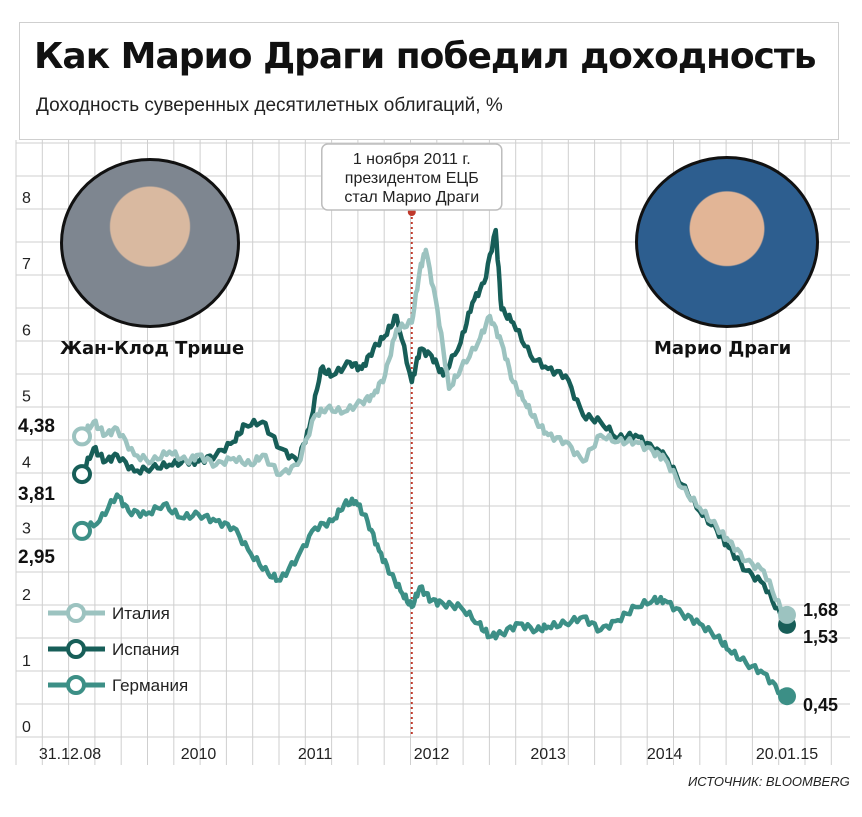 The width and height of the screenshot is (862, 817). Describe the element at coordinates (76, 613) in the screenshot. I see `legend-marker-italy` at that location.